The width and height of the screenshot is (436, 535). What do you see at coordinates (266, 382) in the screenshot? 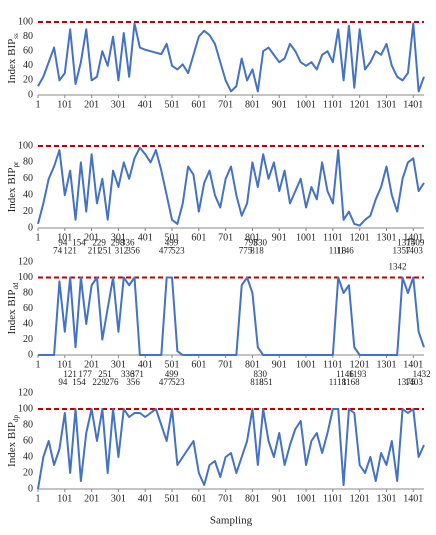
I see `peak-label: 851` at bounding box center [266, 382].